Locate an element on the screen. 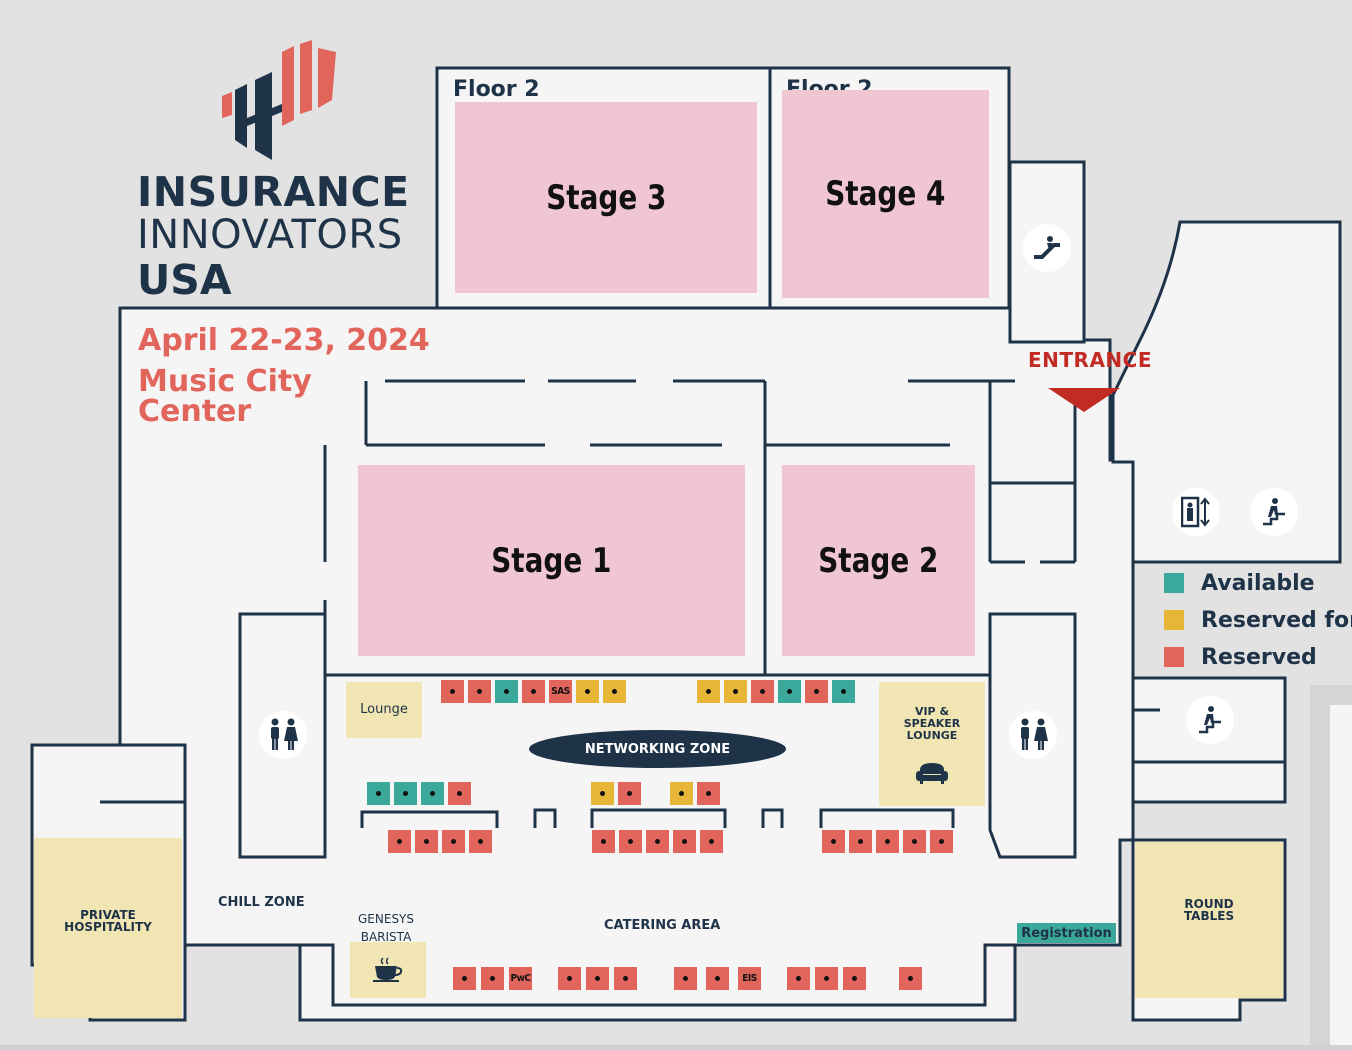 This screenshot has height=1050, width=1352. legend-available: Available is located at coordinates (1239, 583).